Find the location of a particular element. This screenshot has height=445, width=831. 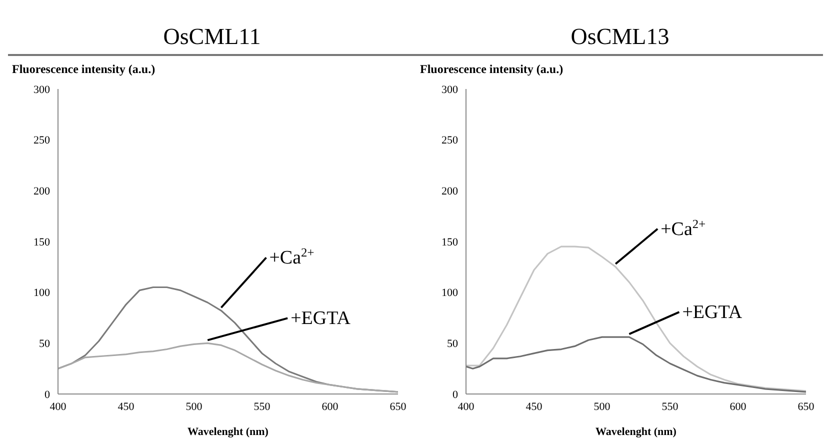

chart-title: OsCML11 is located at coordinates (212, 37).